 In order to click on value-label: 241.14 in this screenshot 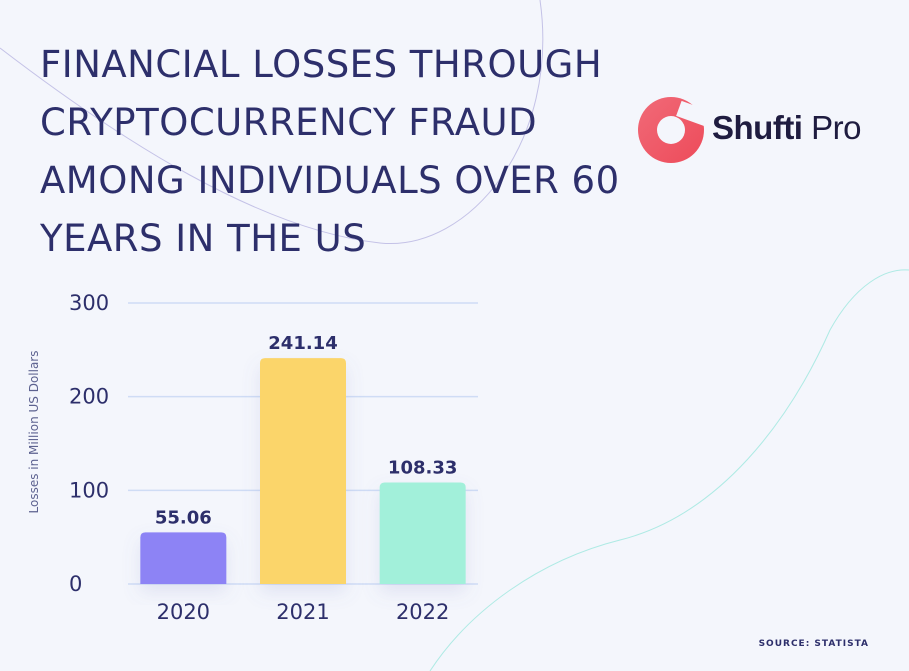, I will do `click(302, 343)`.